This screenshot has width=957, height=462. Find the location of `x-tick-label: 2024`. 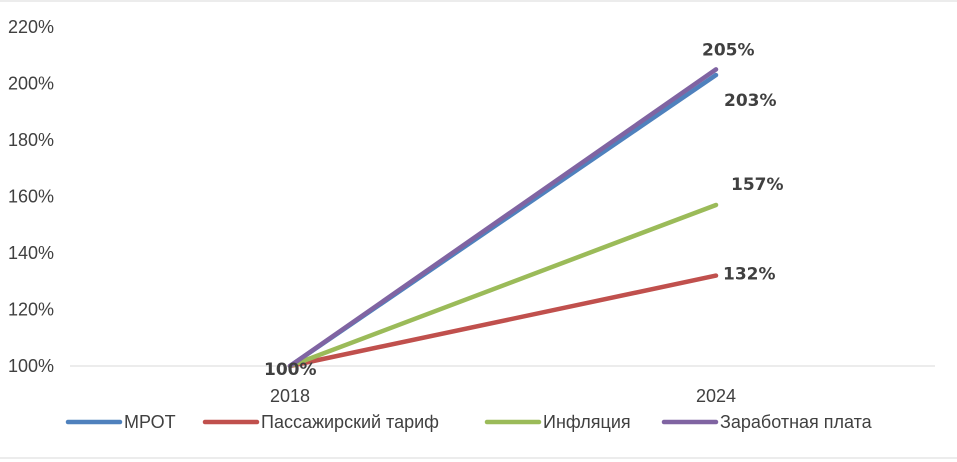

x-tick-label: 2024 is located at coordinates (716, 396).